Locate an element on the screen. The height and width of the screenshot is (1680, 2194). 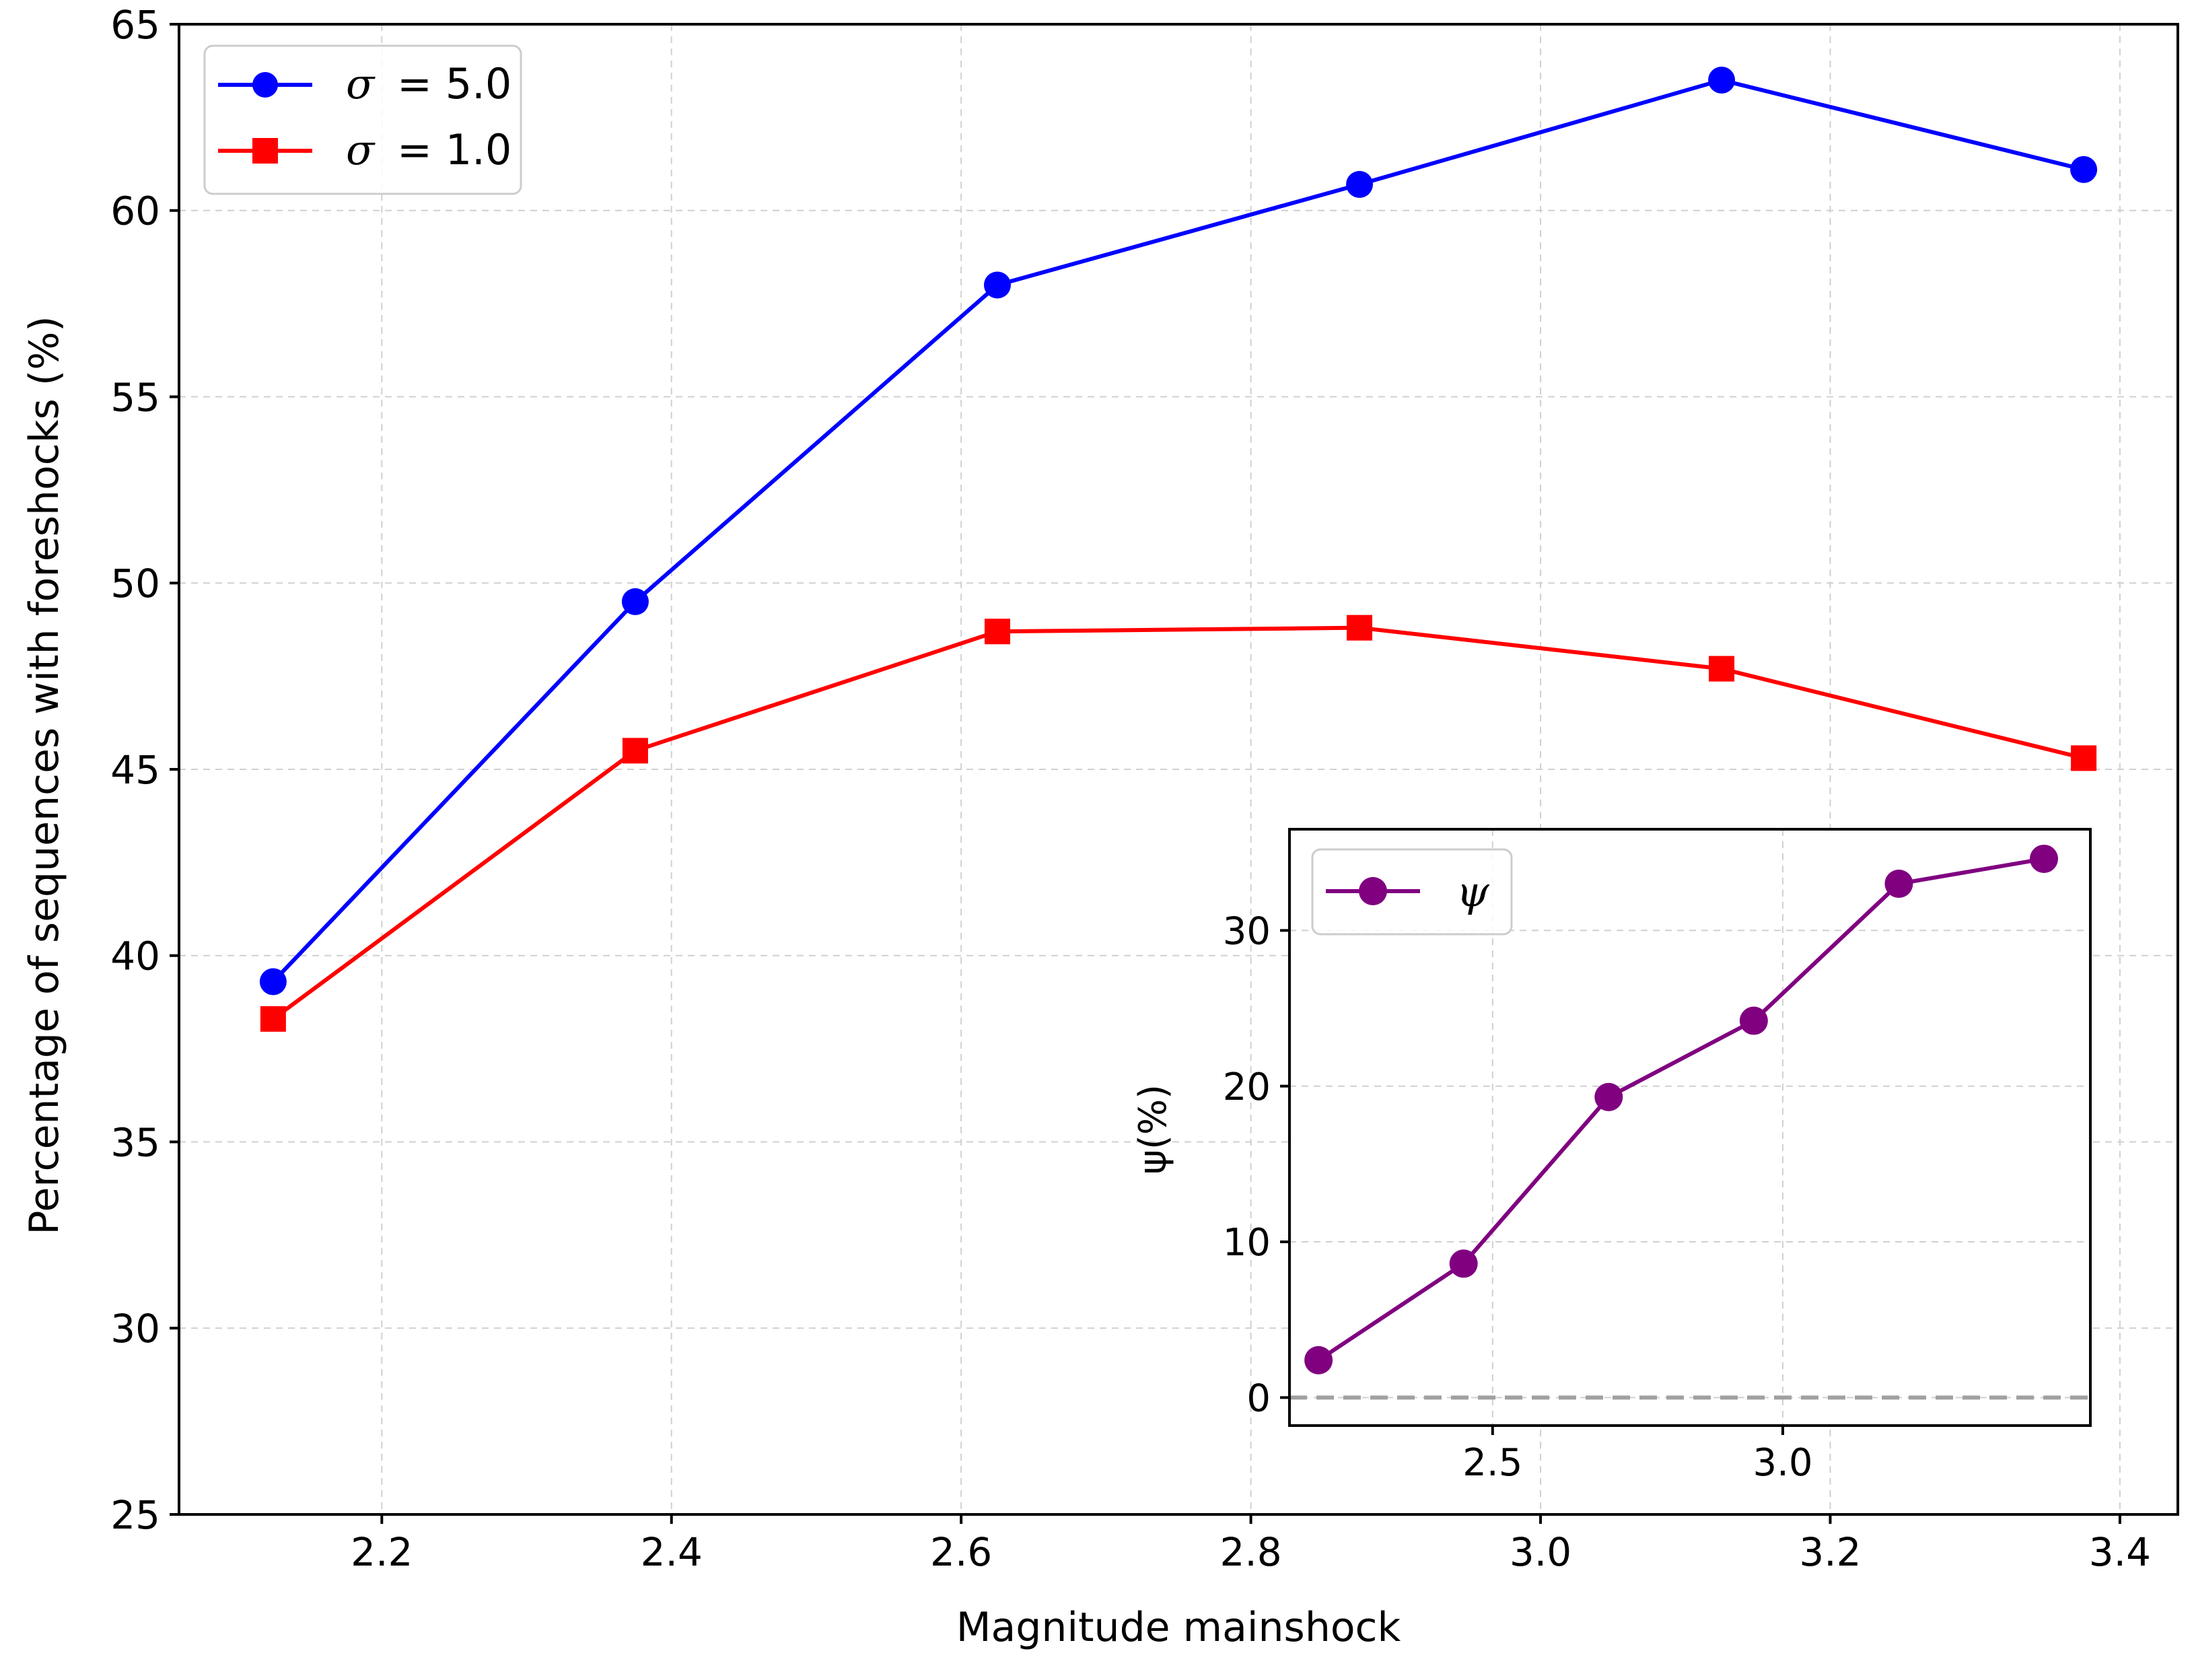
main-y-tick-label: 50 is located at coordinates (135, 583).